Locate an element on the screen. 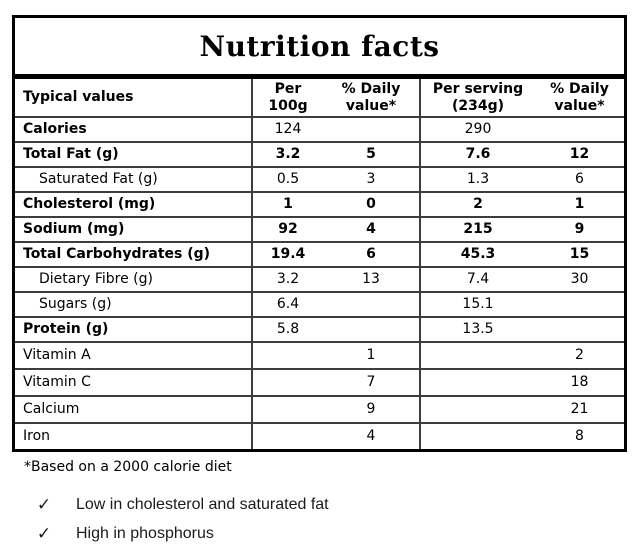 The width and height of the screenshot is (640, 555). table-row: Total Fat (g) 3.2 5 7.6 12 is located at coordinates (319, 153).